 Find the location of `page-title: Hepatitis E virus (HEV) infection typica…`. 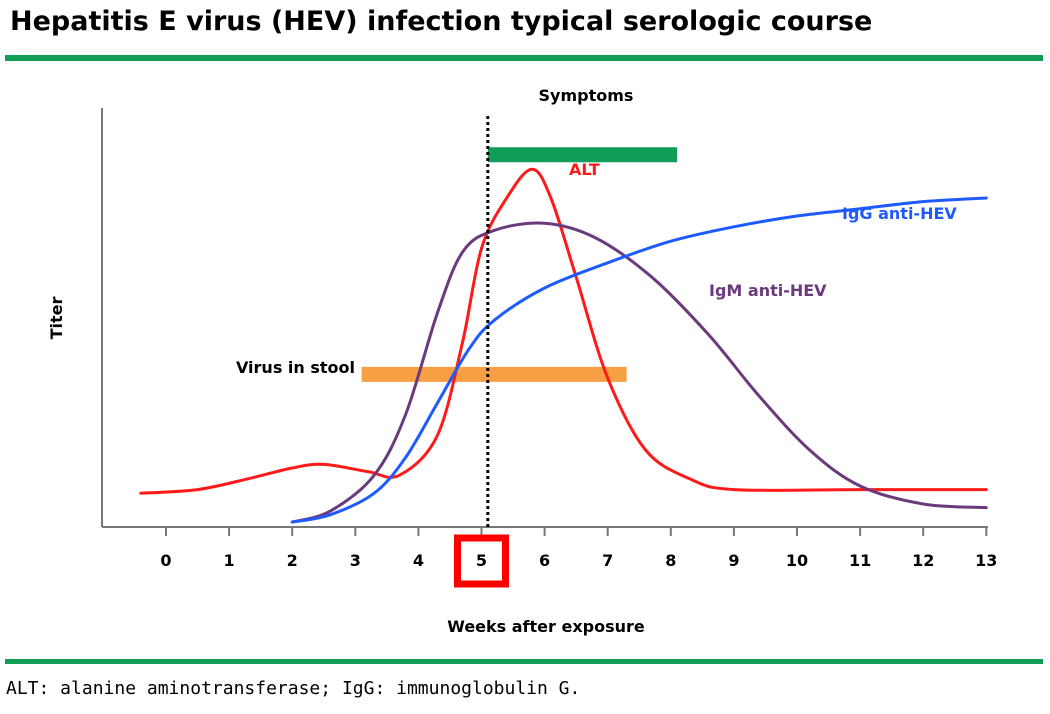

page-title: Hepatitis E virus (HEV) infection typica… is located at coordinates (441, 21).